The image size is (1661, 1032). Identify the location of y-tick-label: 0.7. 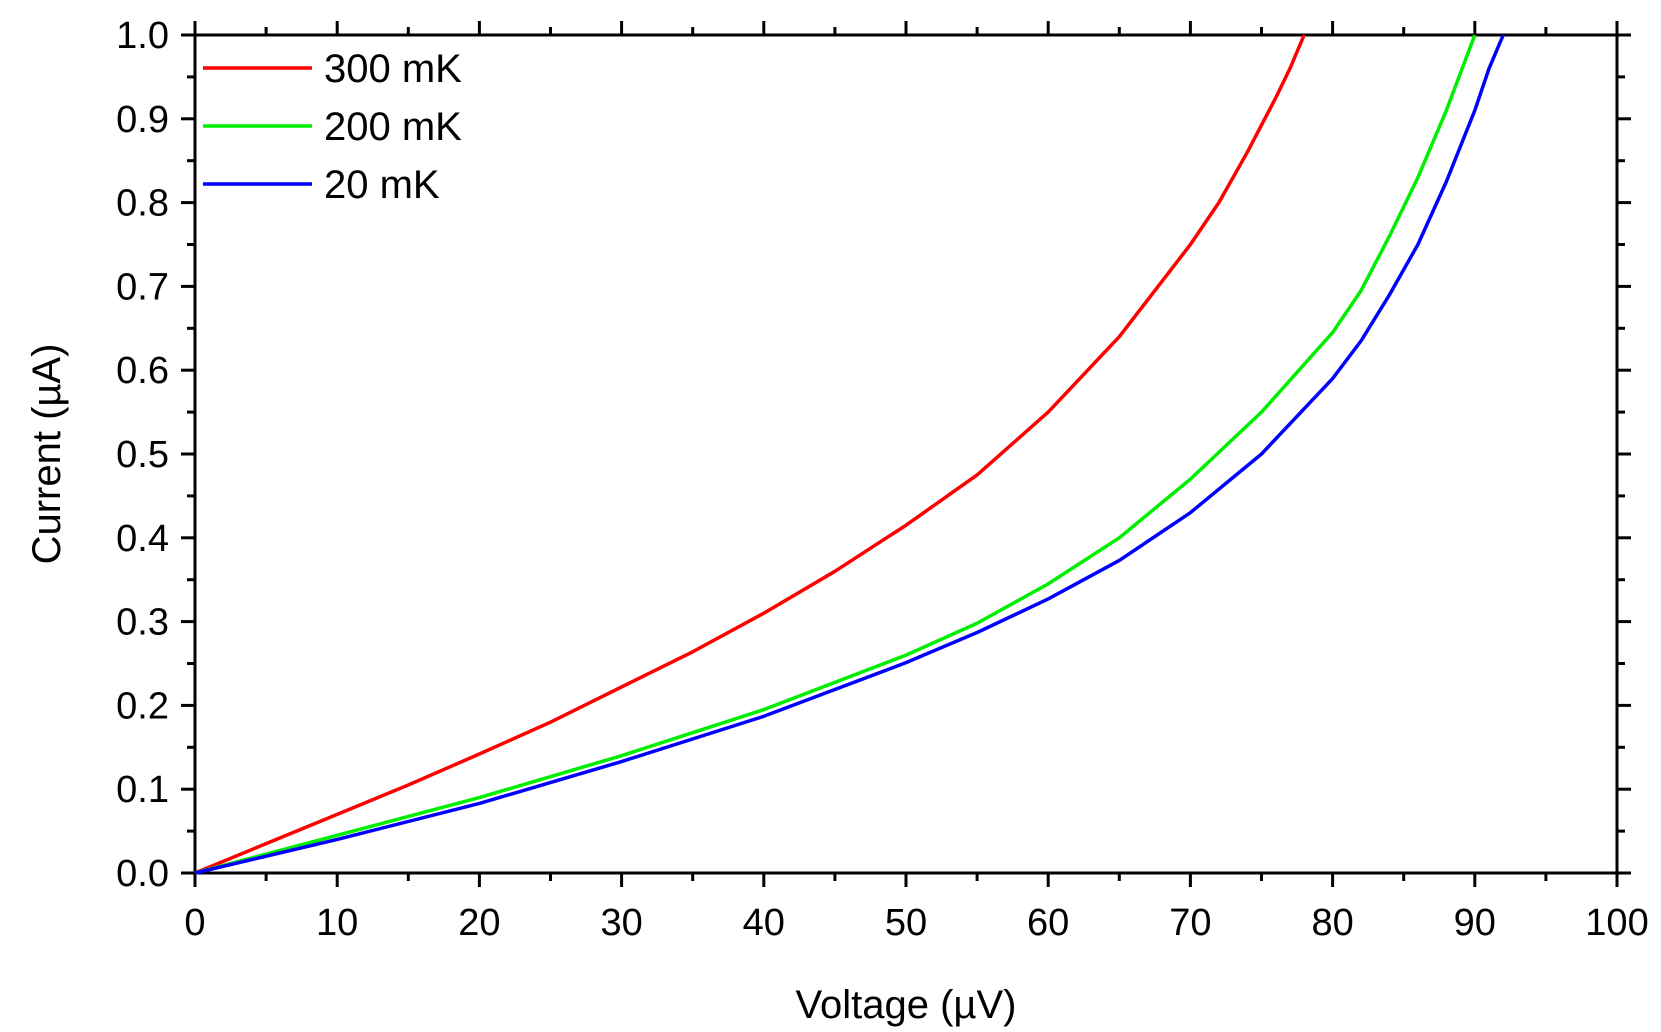
(142, 287).